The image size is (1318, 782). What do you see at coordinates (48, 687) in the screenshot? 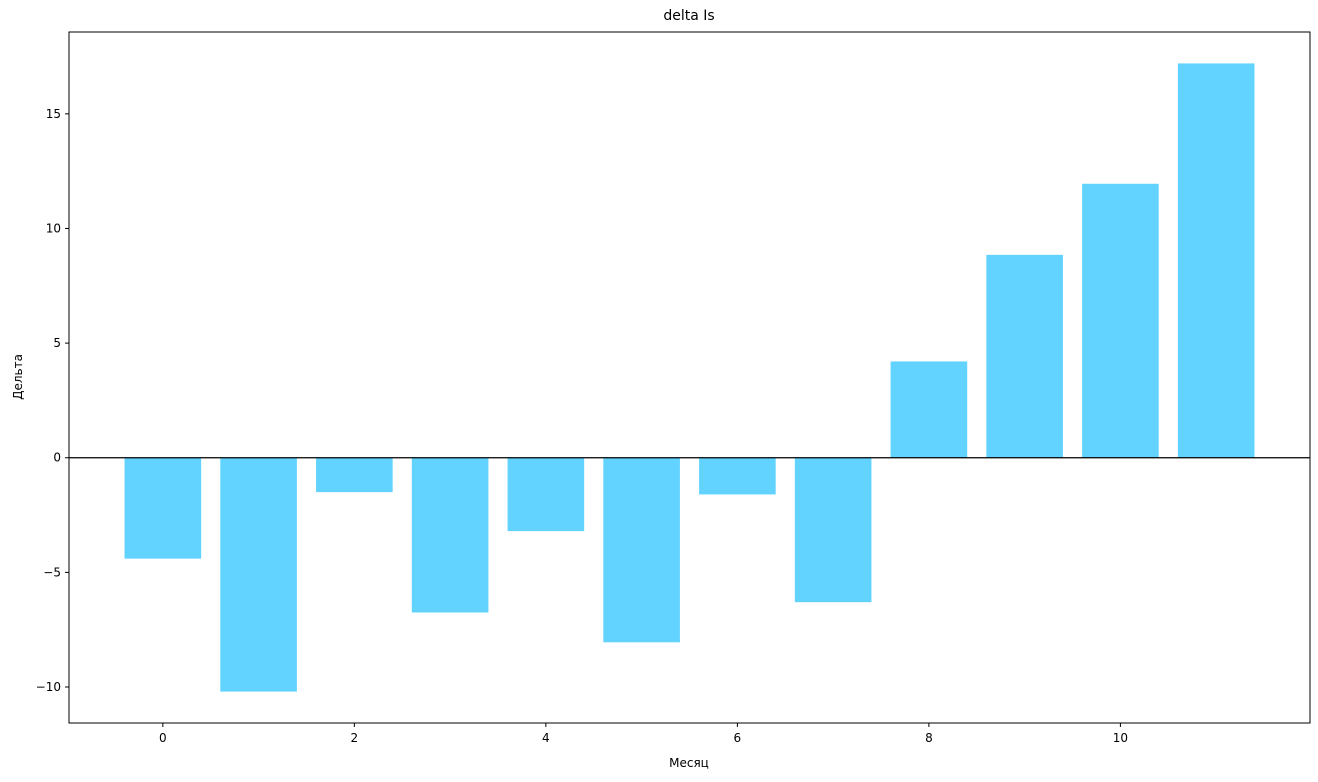
I see `y-tick-label: −10` at bounding box center [48, 687].